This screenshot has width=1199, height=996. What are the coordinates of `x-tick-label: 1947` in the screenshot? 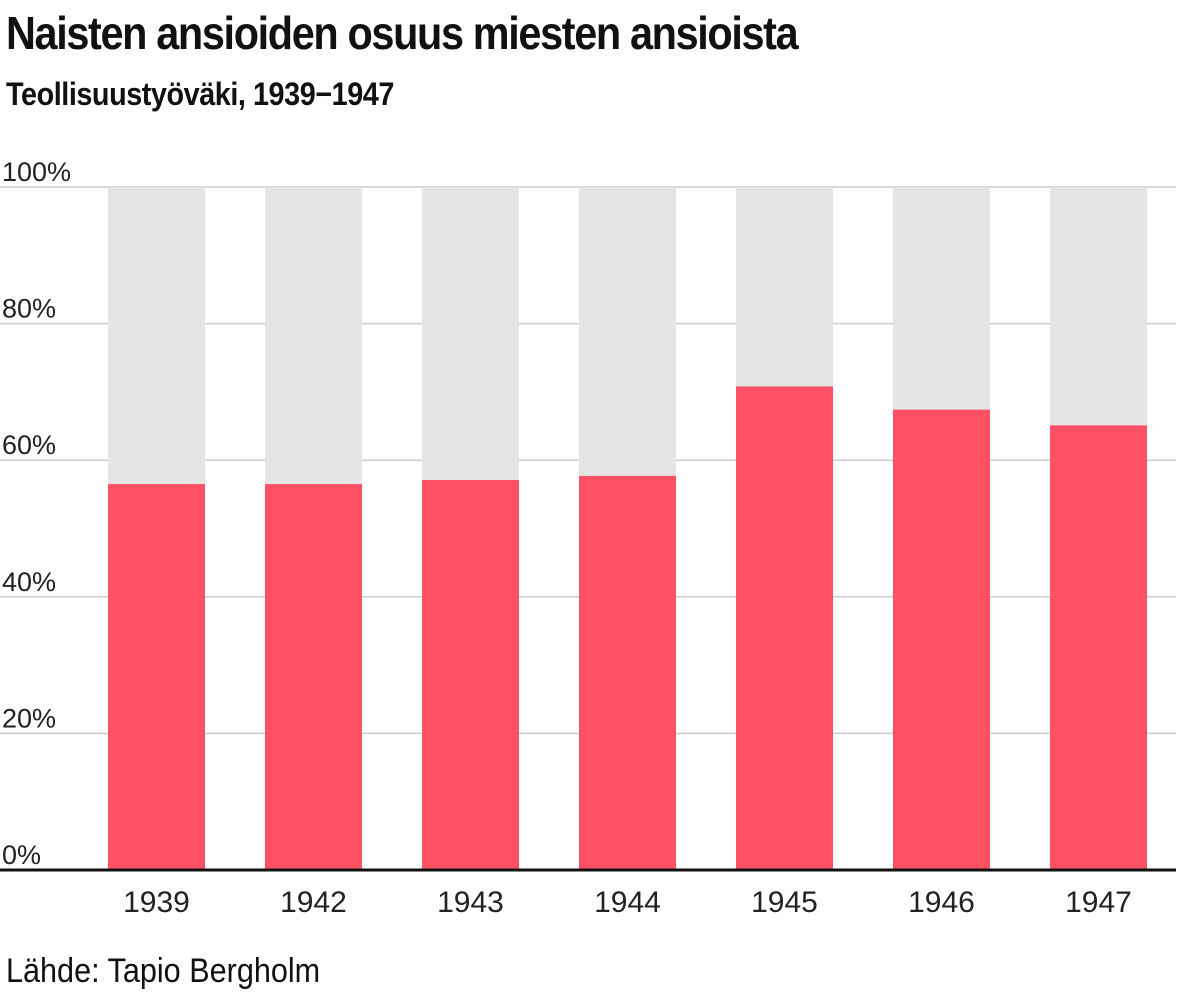 It's located at (1098, 902).